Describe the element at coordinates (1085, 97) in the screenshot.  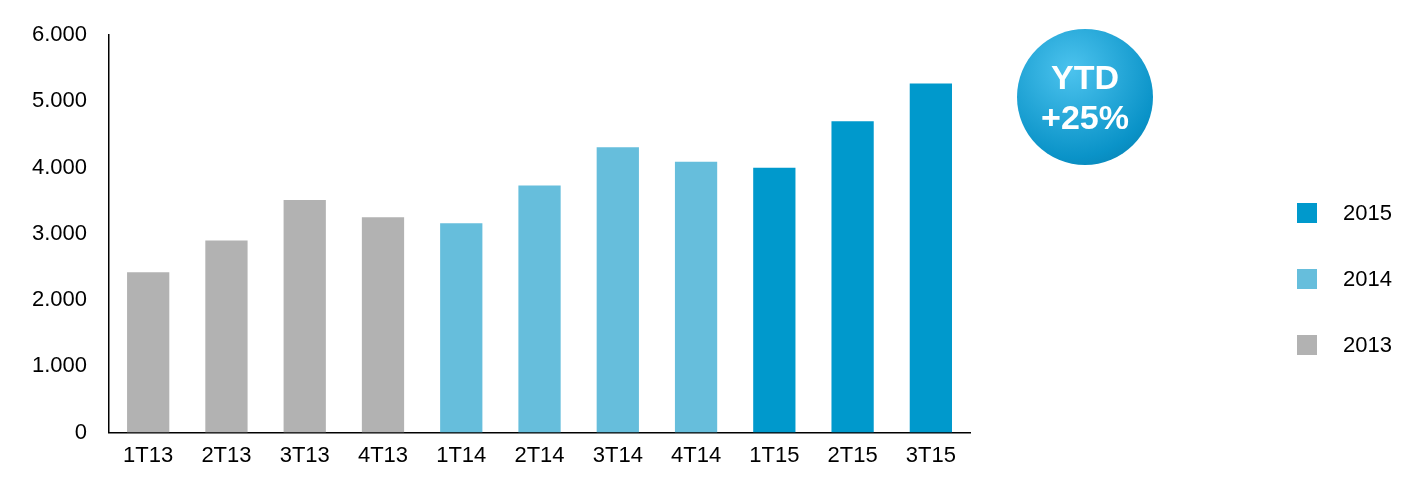
I see `circle-badge: YTD +25%` at that location.